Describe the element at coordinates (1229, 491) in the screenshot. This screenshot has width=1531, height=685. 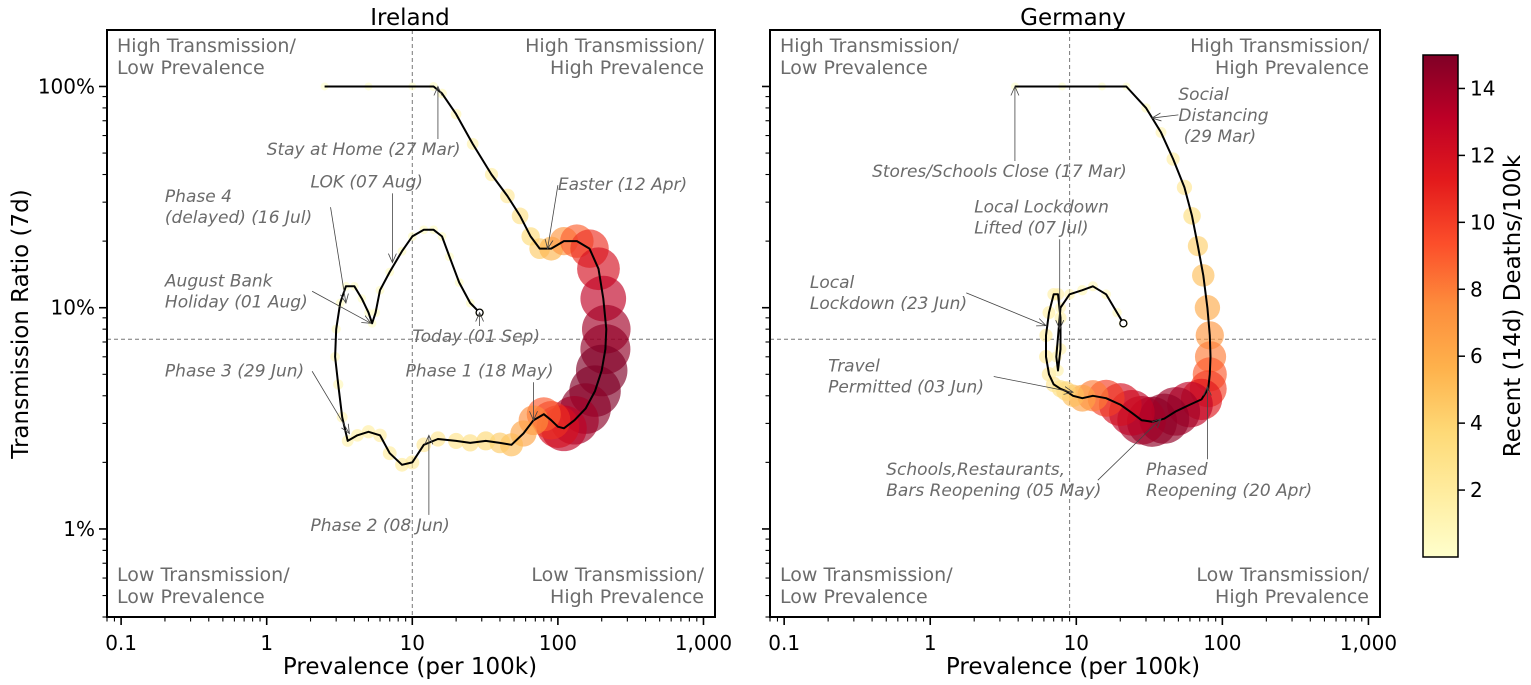
I see `annotation-line: Reopening (20 Apr)` at that location.